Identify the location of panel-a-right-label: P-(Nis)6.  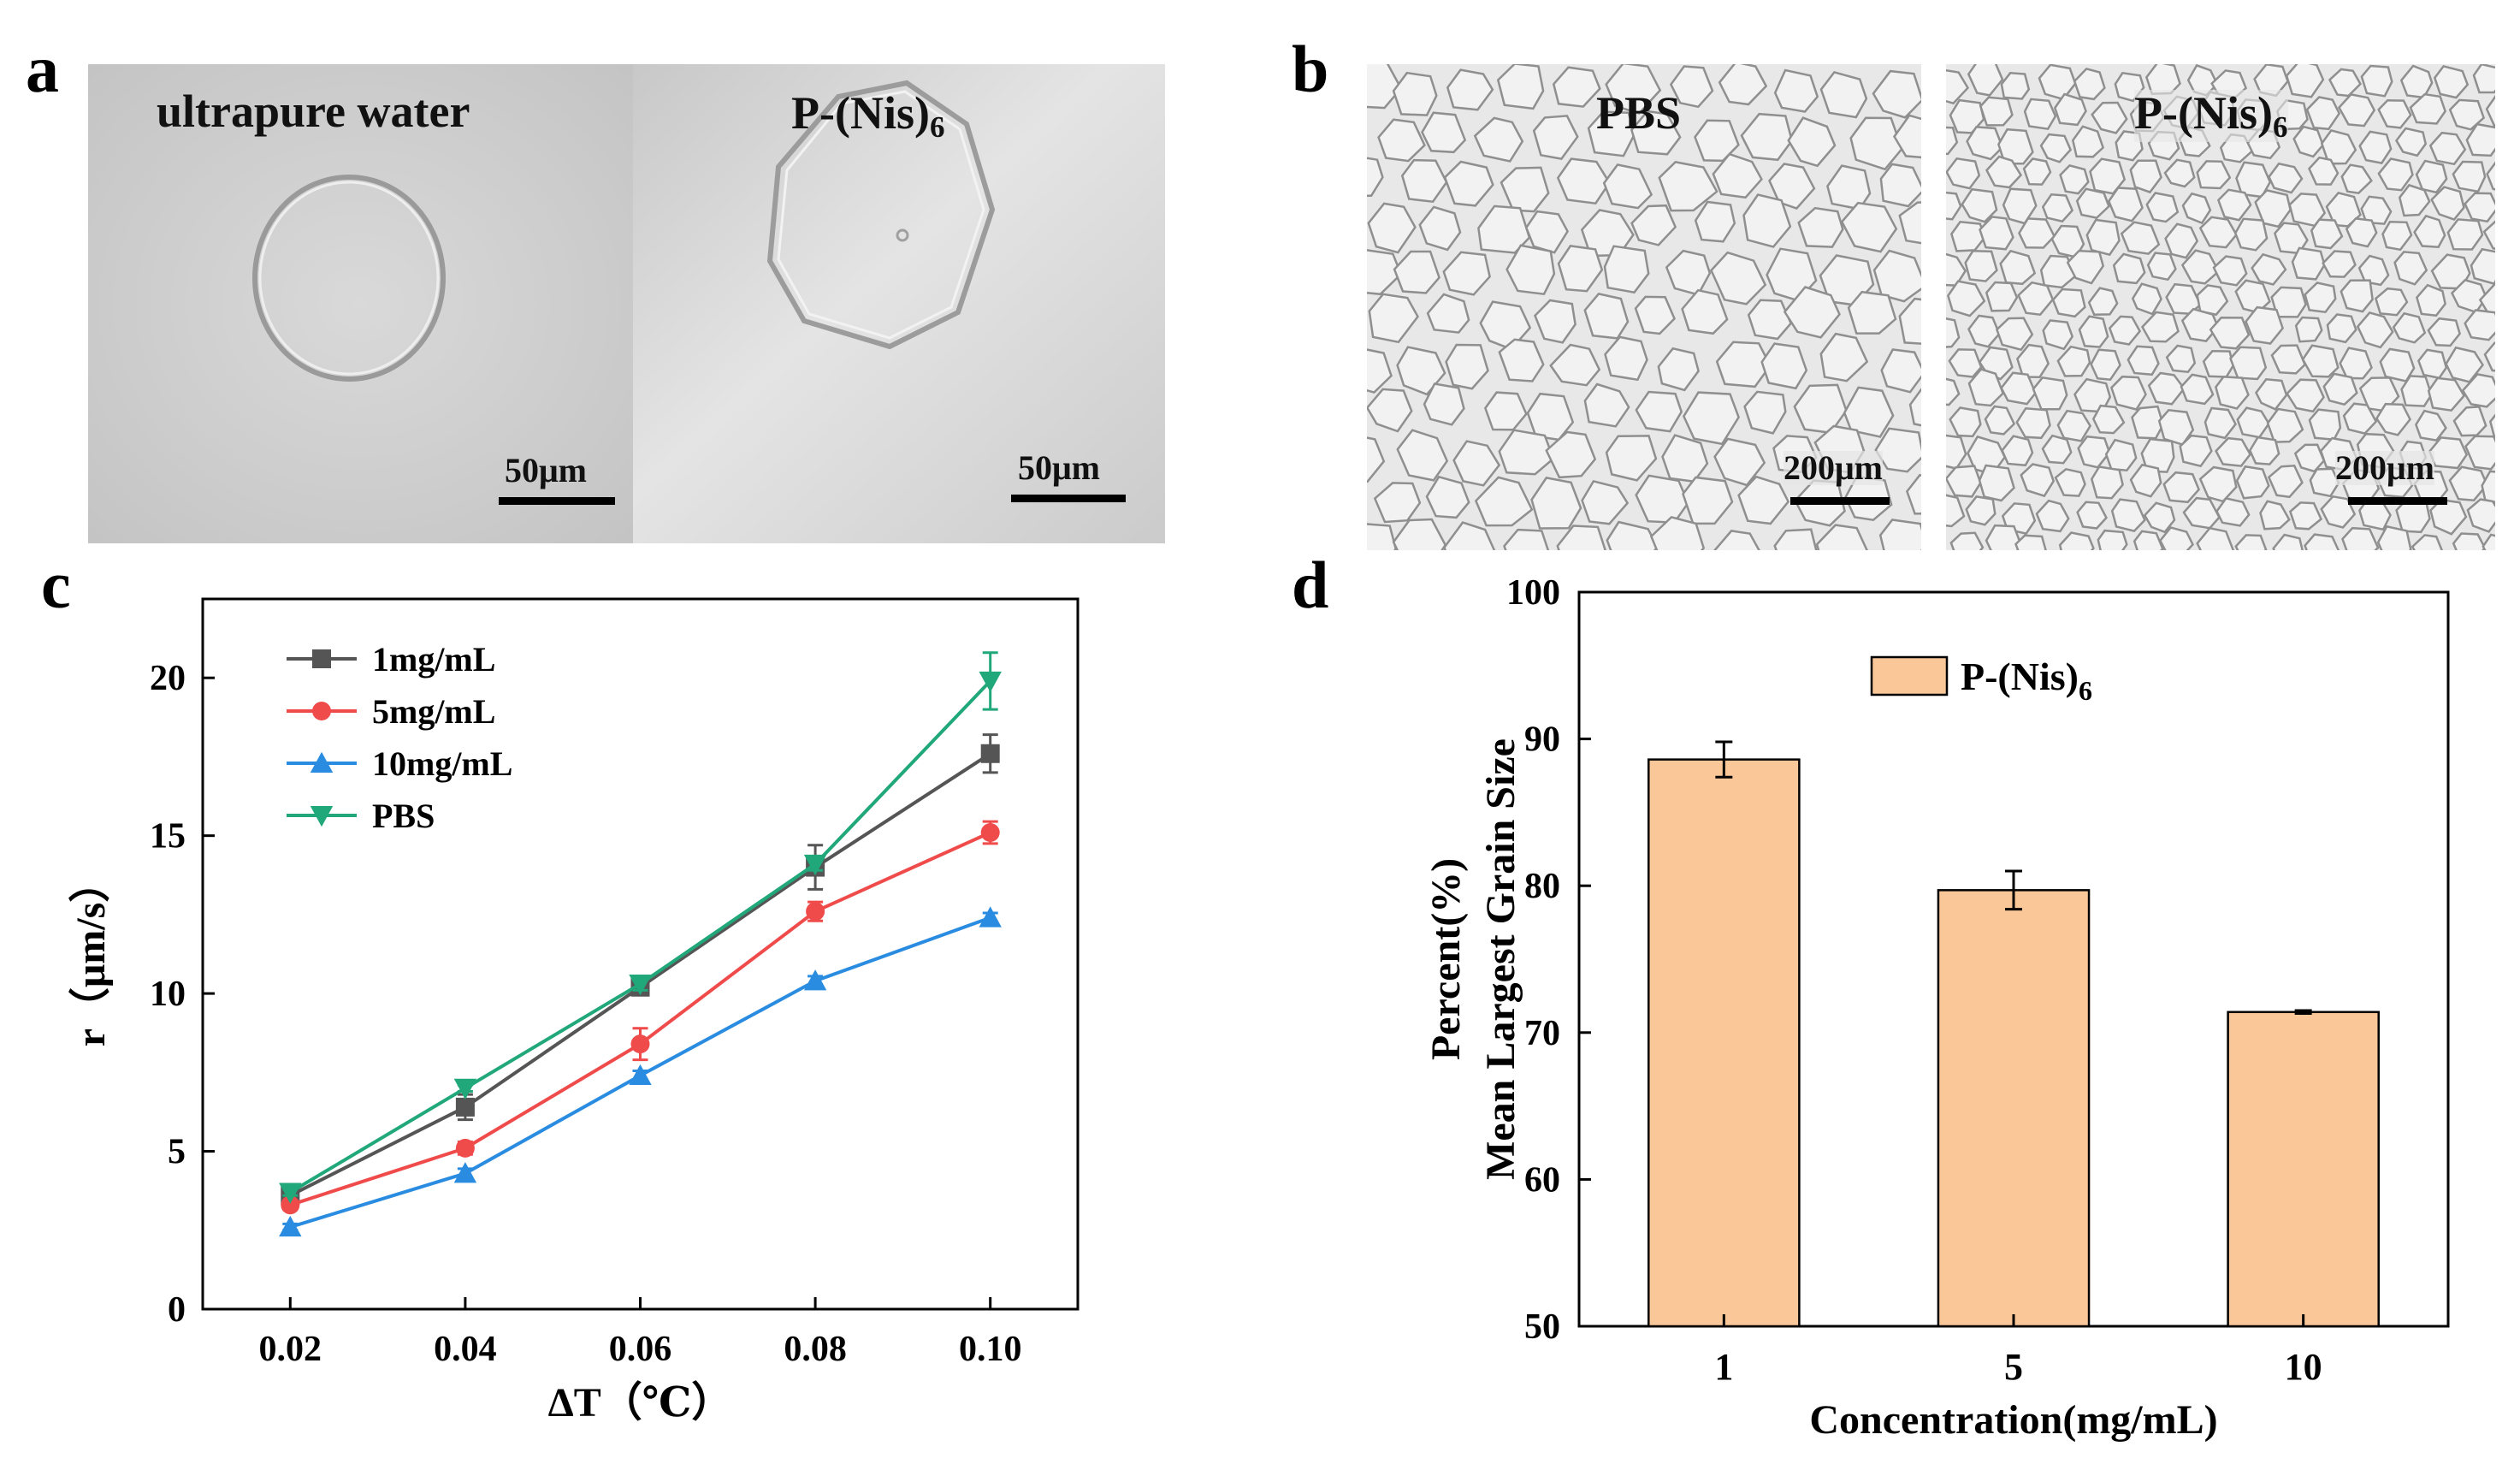
(868, 116).